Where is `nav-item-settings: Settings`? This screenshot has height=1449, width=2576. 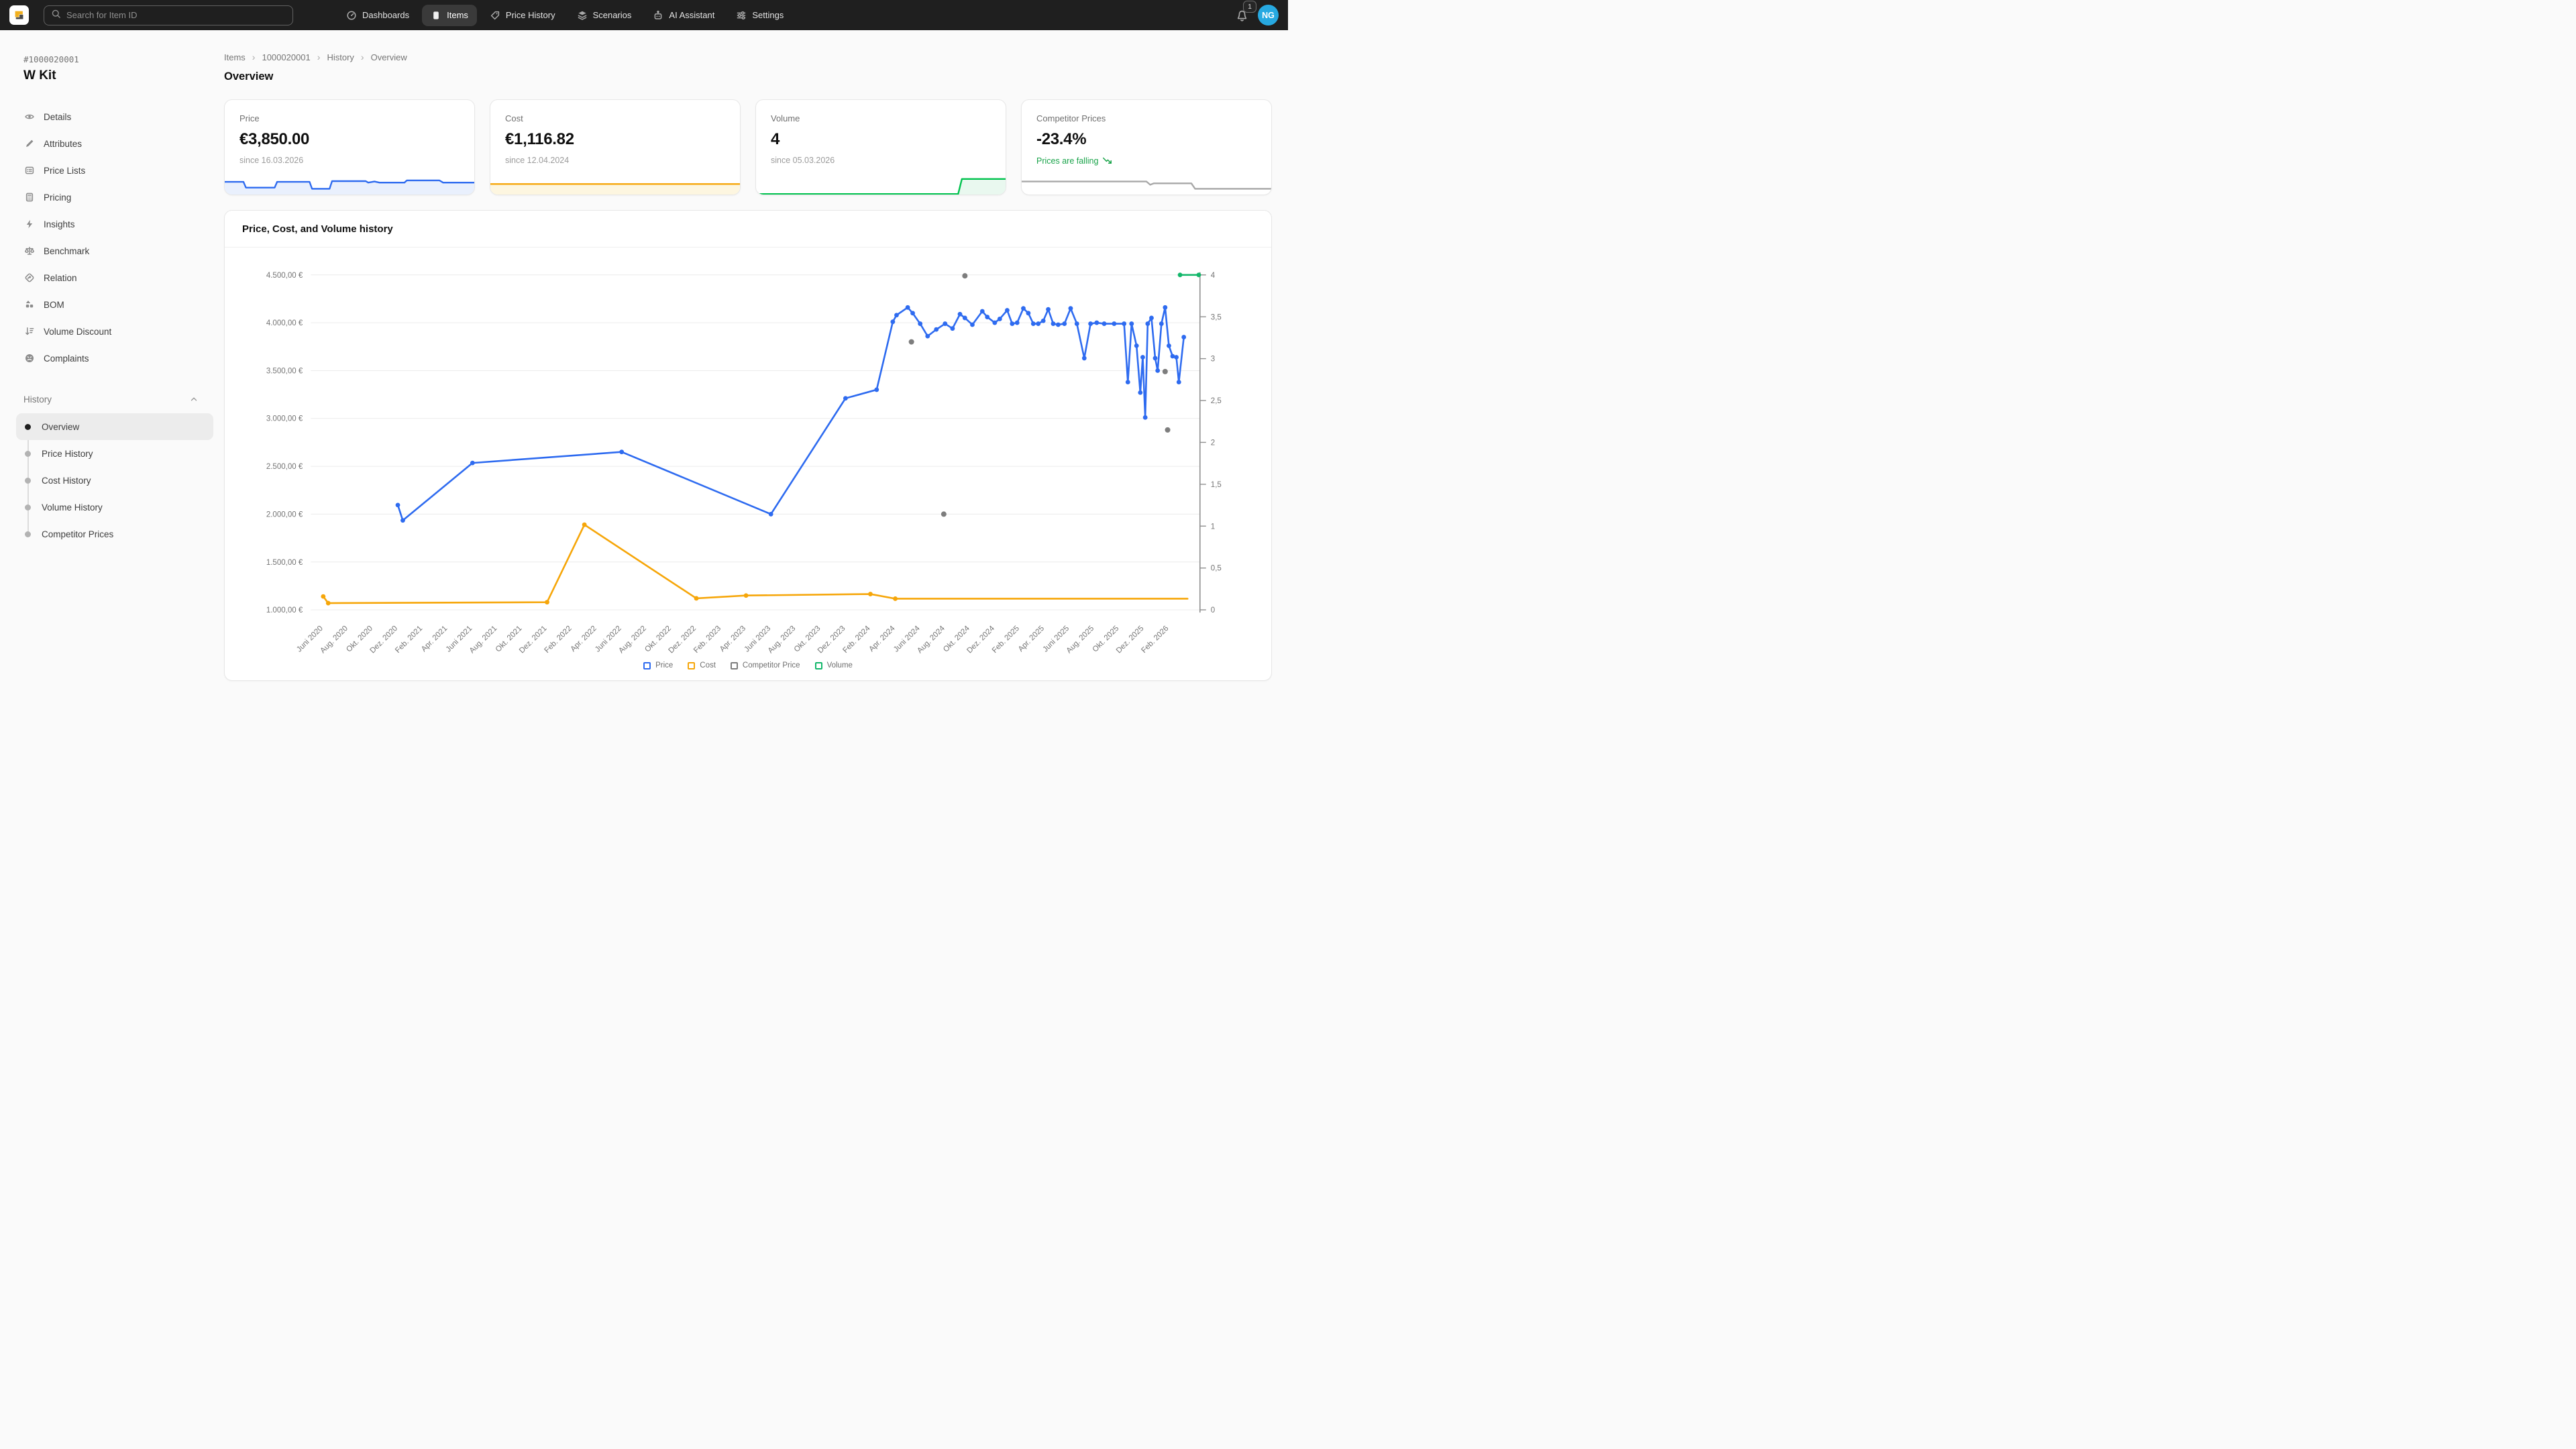 nav-item-settings: Settings is located at coordinates (759, 15).